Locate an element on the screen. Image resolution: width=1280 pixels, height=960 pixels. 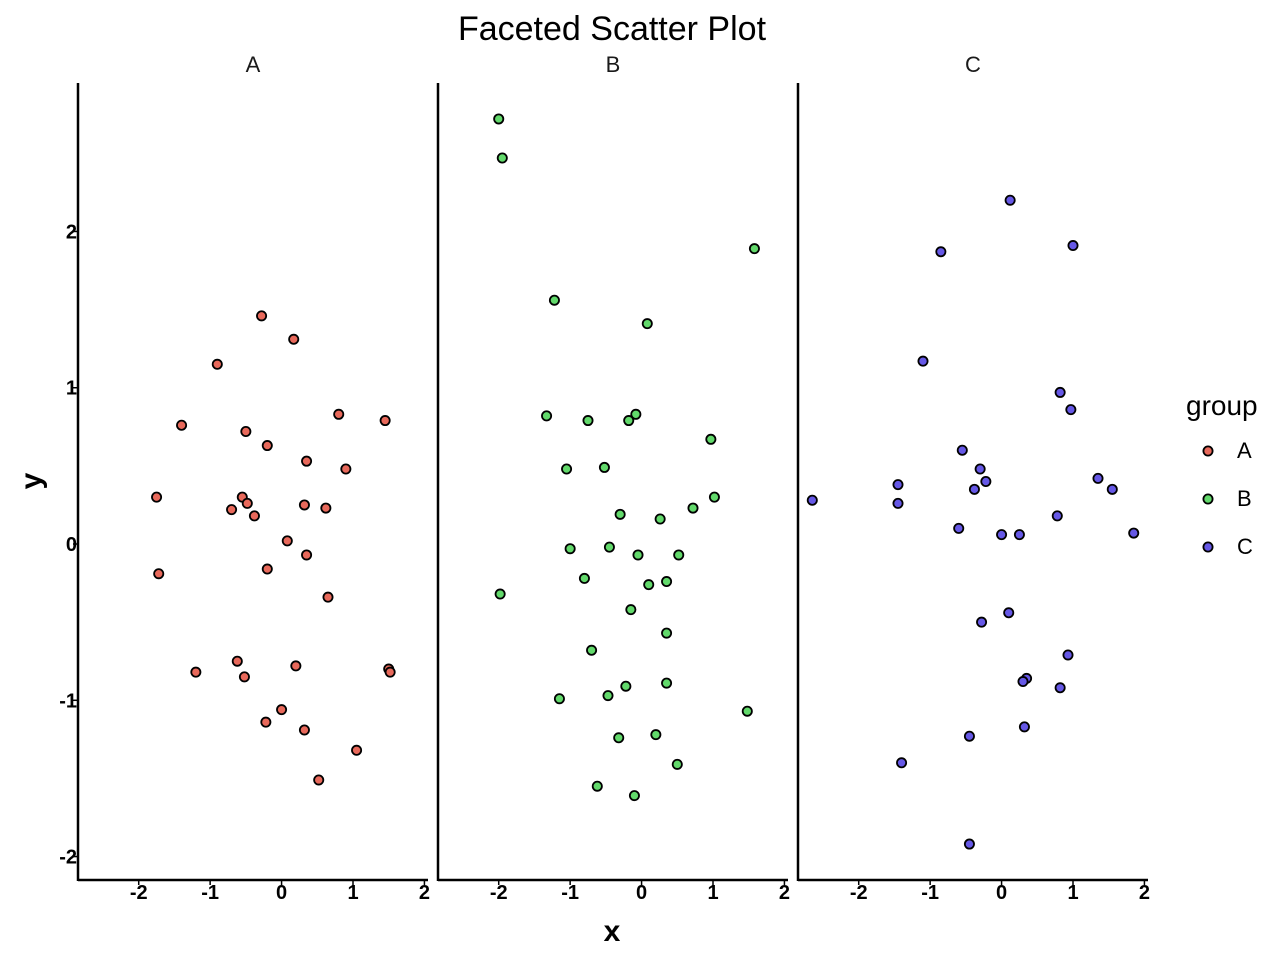
legend-items: ABC is located at coordinates (1227, 498).